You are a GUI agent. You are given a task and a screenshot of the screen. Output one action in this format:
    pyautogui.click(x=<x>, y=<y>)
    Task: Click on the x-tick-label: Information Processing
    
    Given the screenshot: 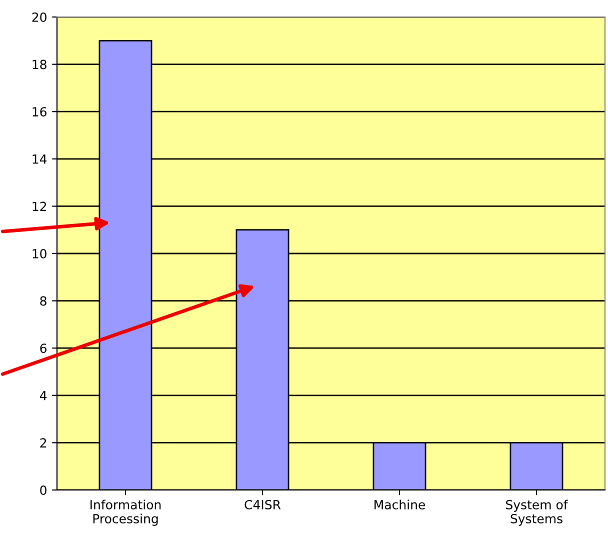 What is the action you would take?
    pyautogui.click(x=125, y=513)
    